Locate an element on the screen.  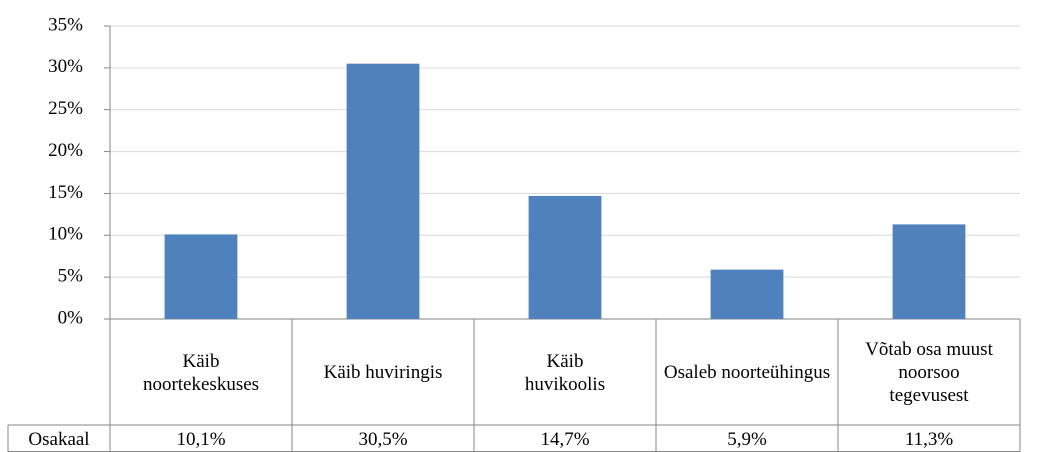
value-cell: 14,7% is located at coordinates (565, 439).